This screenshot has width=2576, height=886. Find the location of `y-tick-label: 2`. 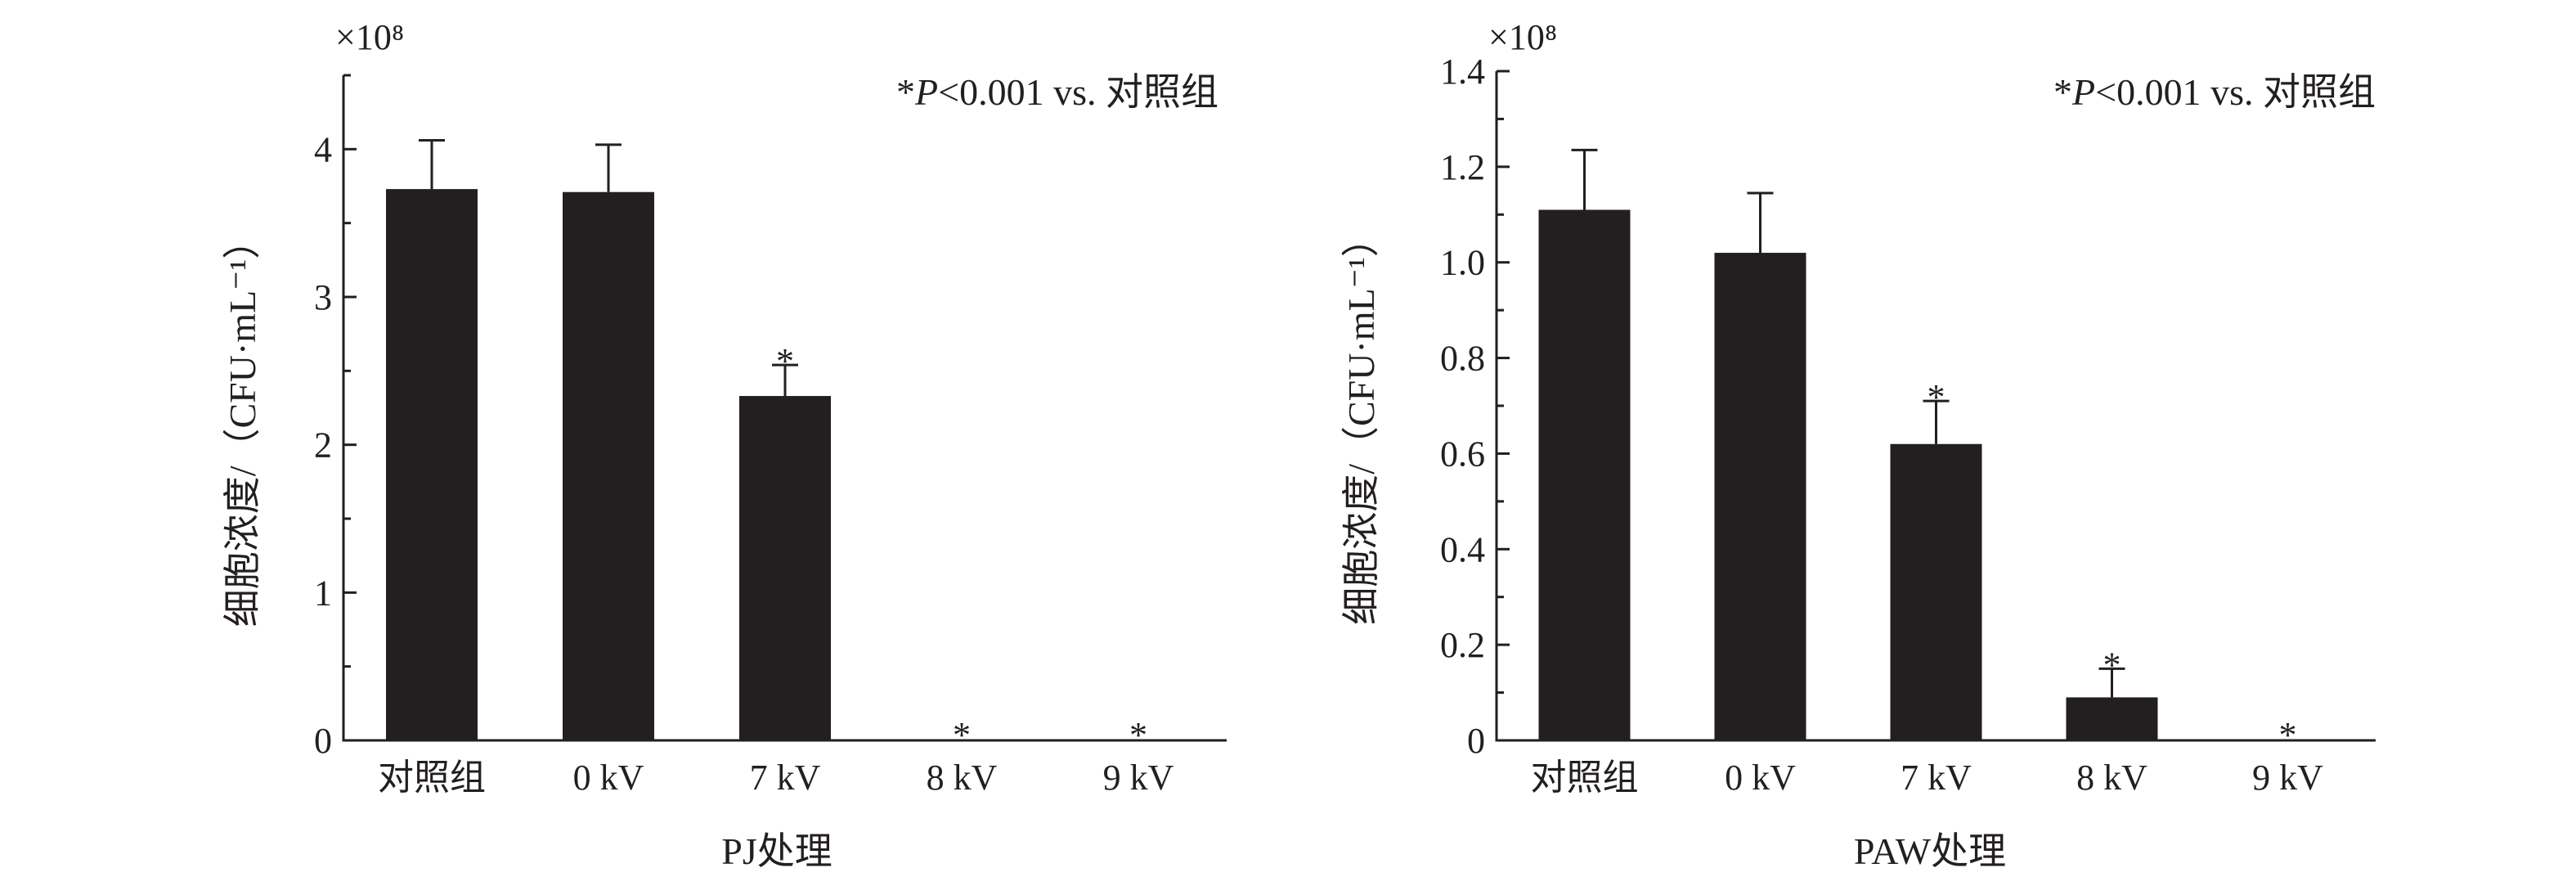

y-tick-label: 2 is located at coordinates (323, 445).